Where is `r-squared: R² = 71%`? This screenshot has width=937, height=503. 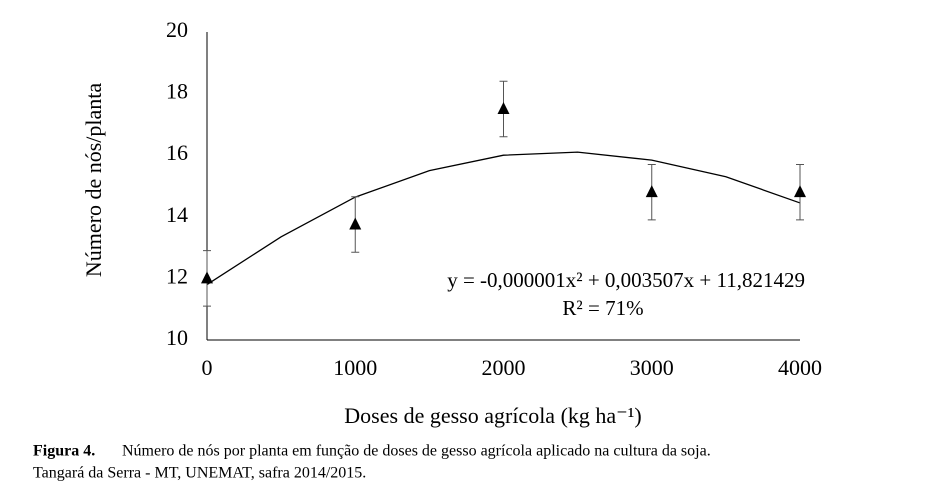 r-squared: R² = 71% is located at coordinates (602, 308).